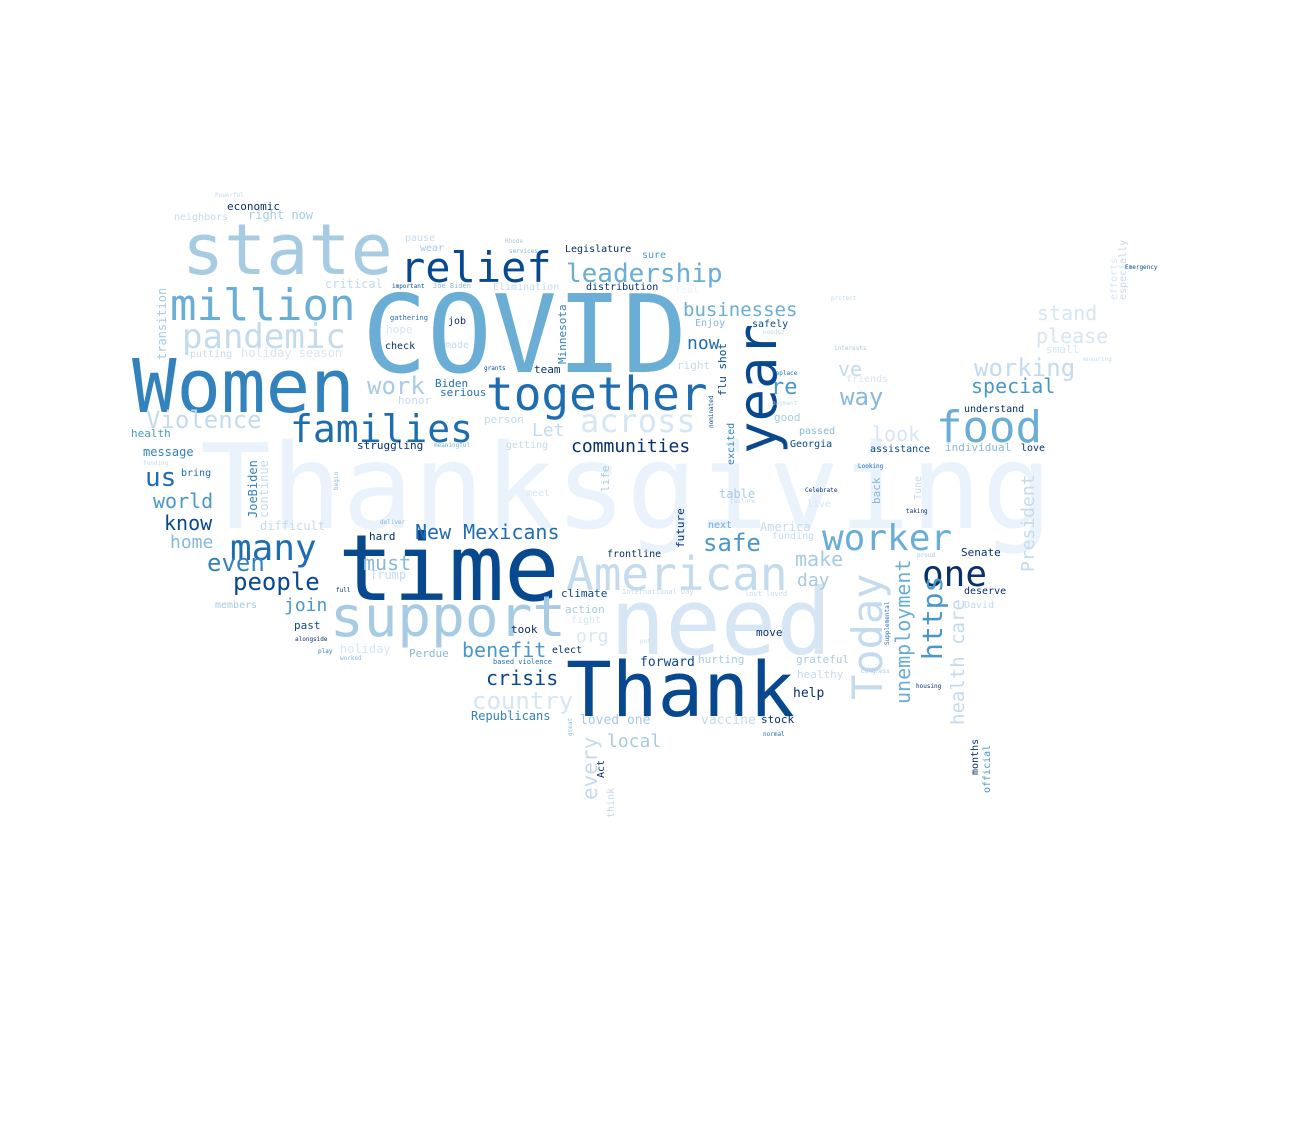  I want to click on word-fight: fight, so click(586, 620).